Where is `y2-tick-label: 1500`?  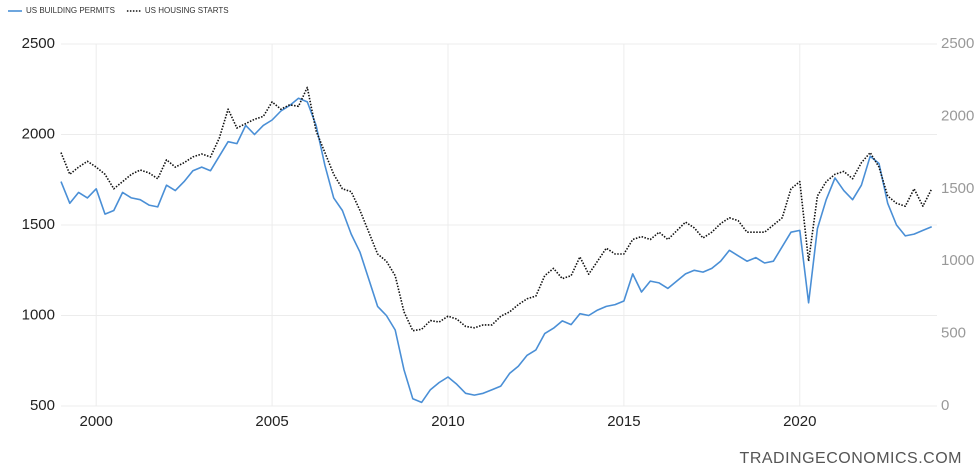 y2-tick-label: 1500 is located at coordinates (957, 188).